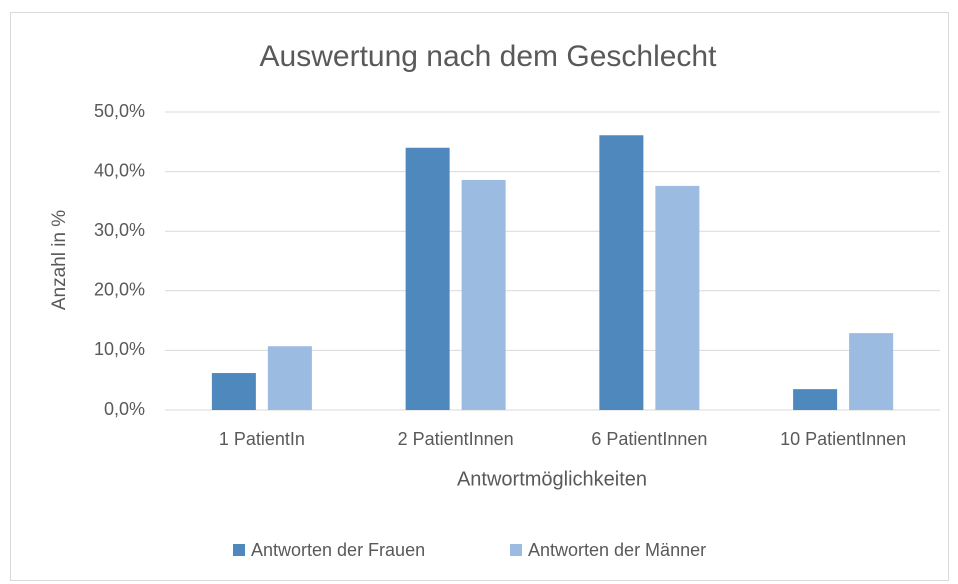 This screenshot has height=584, width=958. Describe the element at coordinates (552, 479) in the screenshot. I see `x-axis-label: Antwortmöglichkeiten` at that location.